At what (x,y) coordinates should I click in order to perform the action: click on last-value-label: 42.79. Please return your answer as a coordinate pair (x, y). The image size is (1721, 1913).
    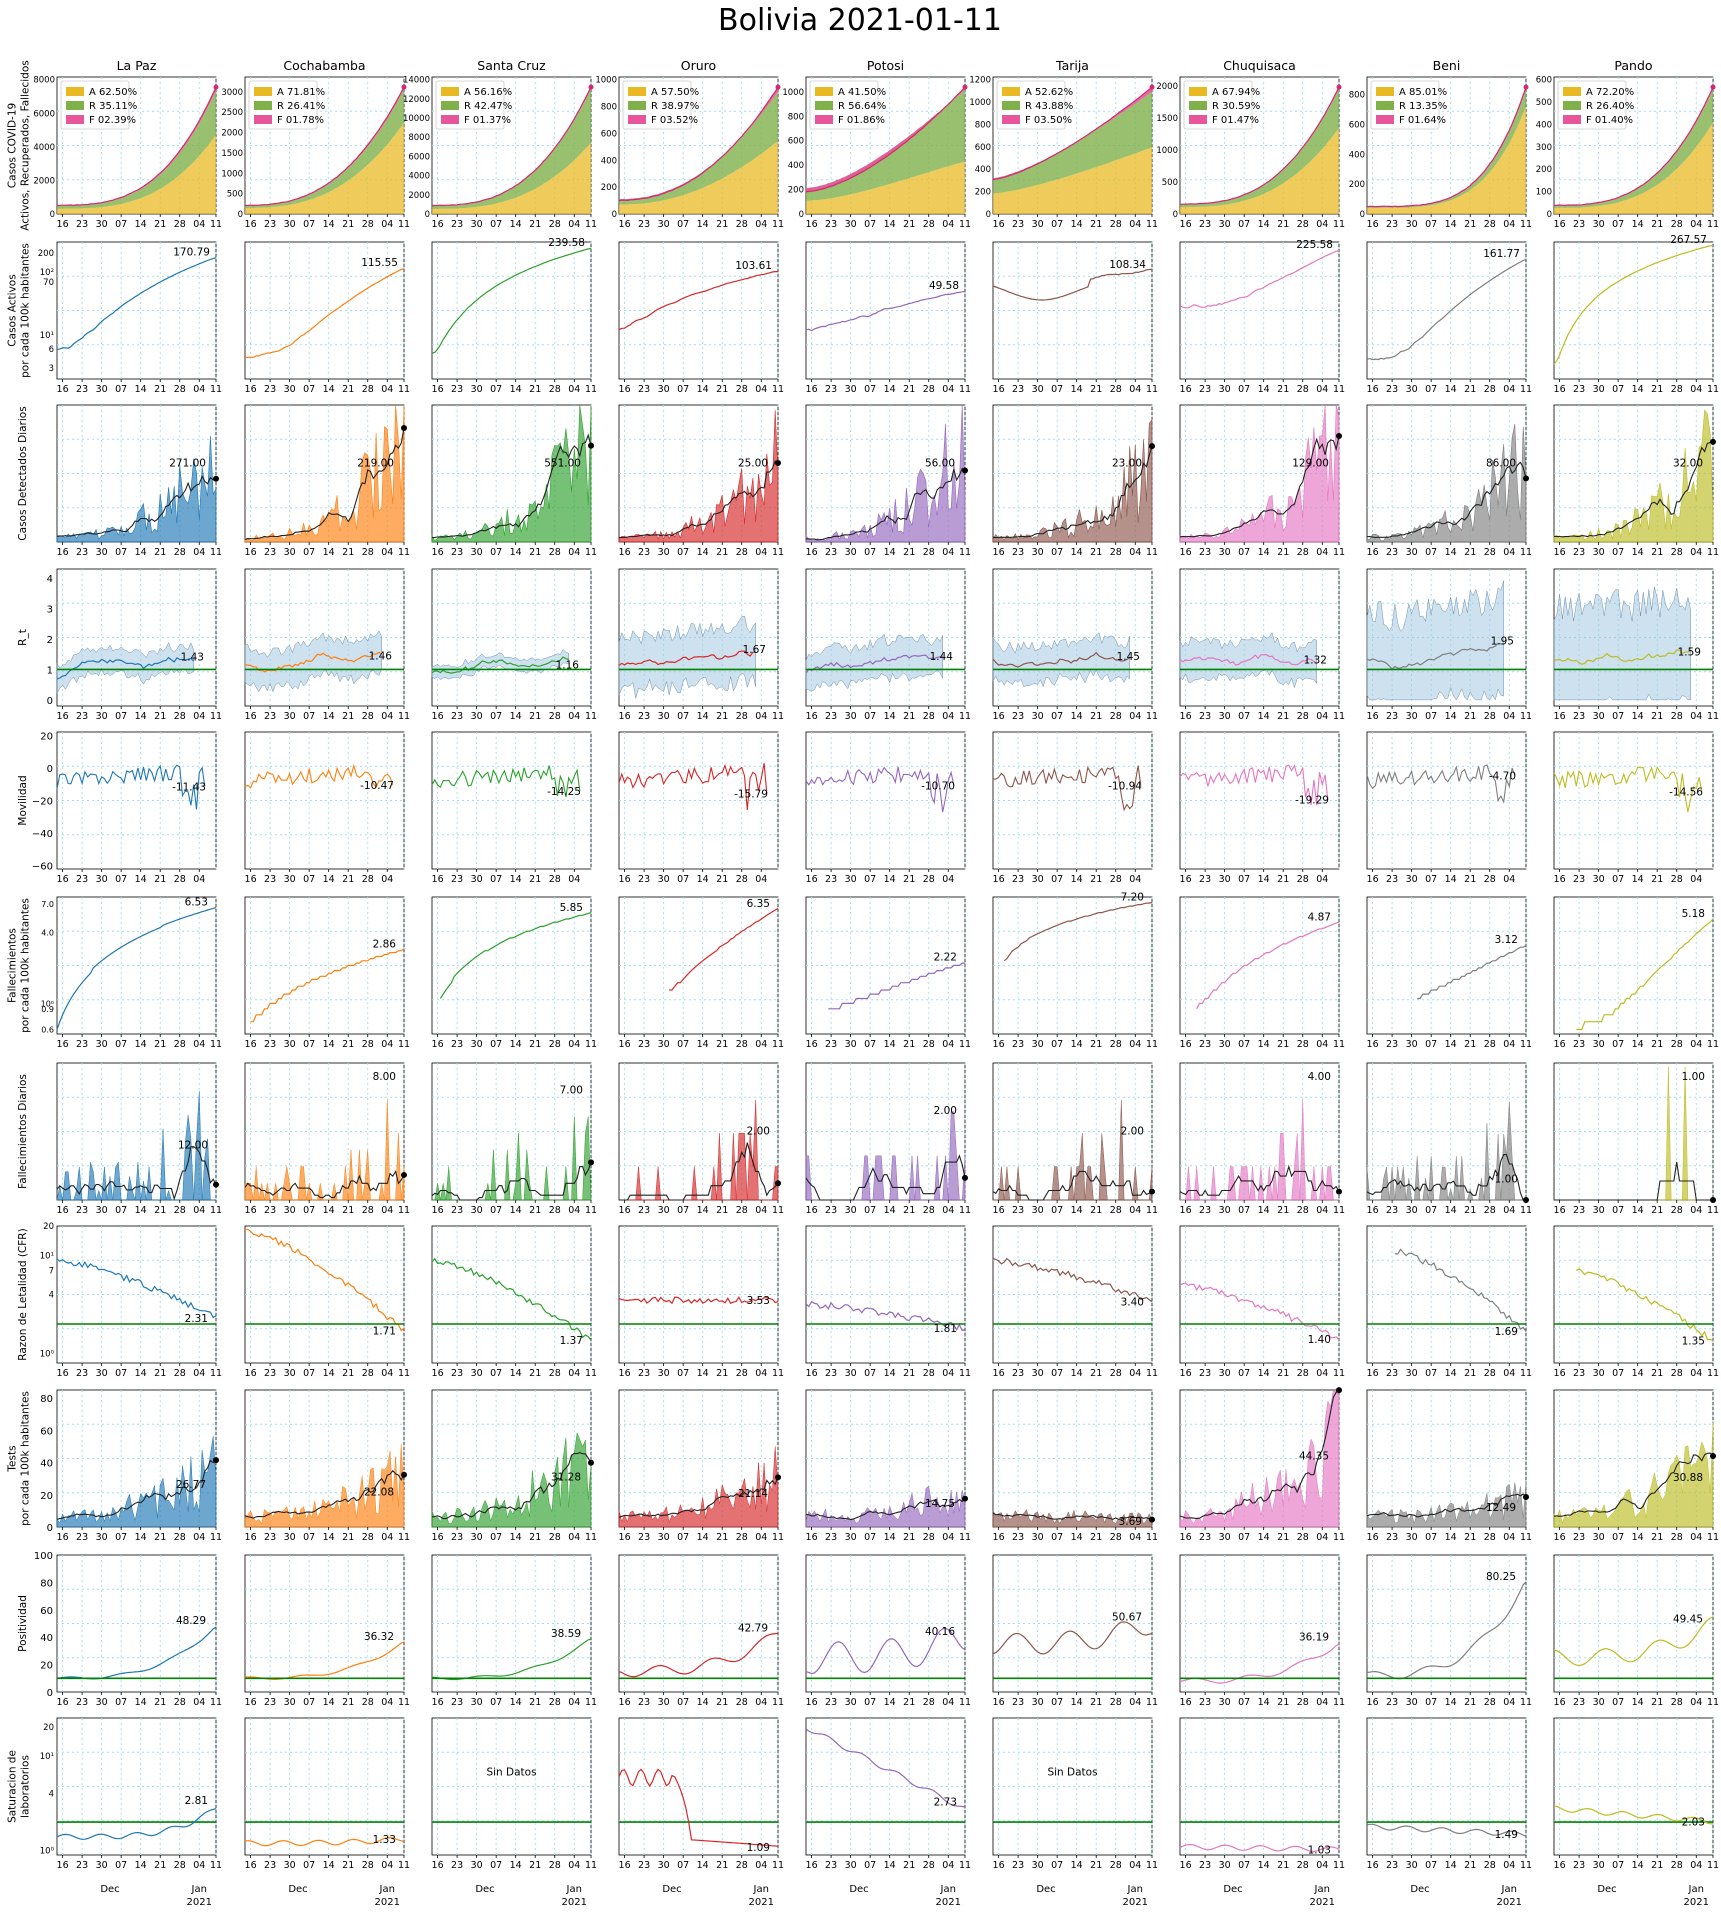
    Looking at the image, I should click on (753, 1628).